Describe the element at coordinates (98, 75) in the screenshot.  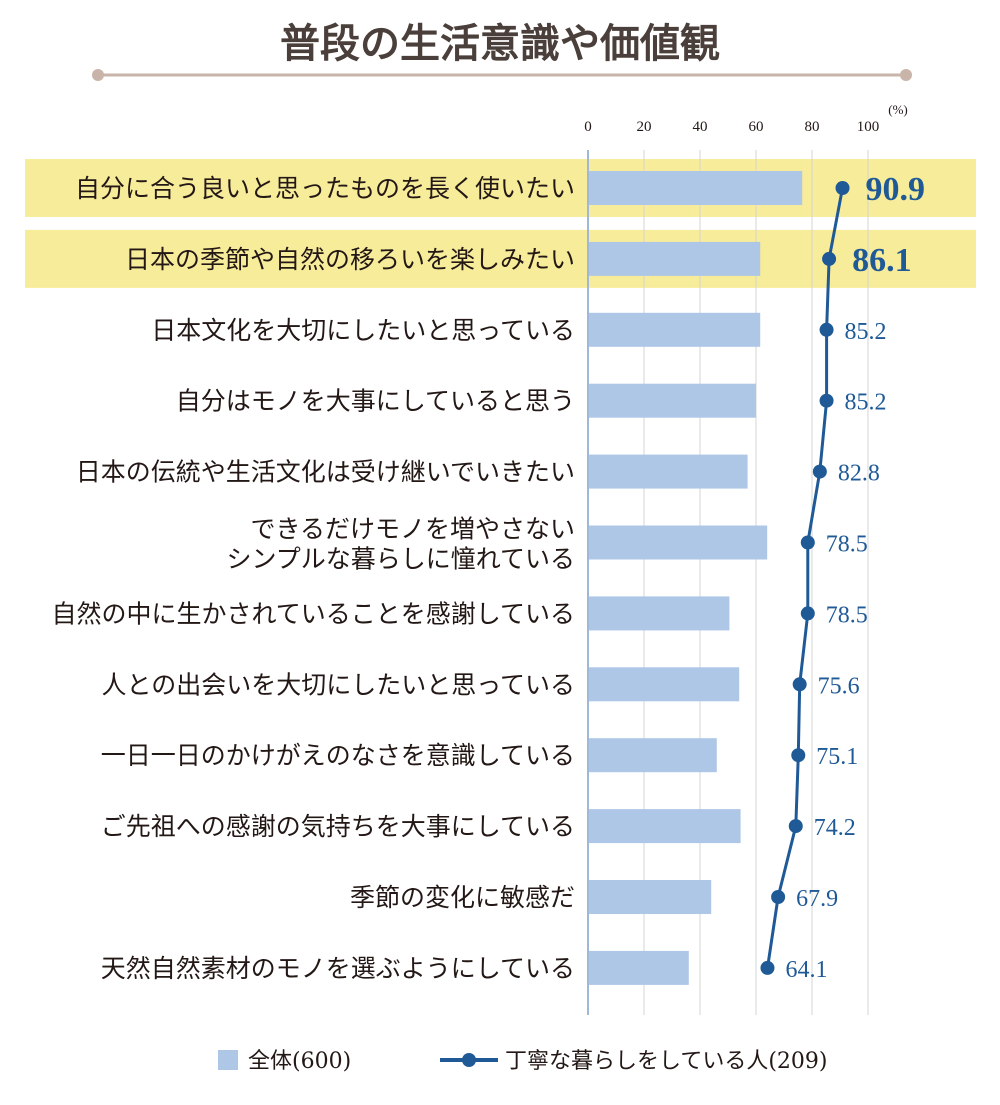
I see `title-rule-left-dot` at that location.